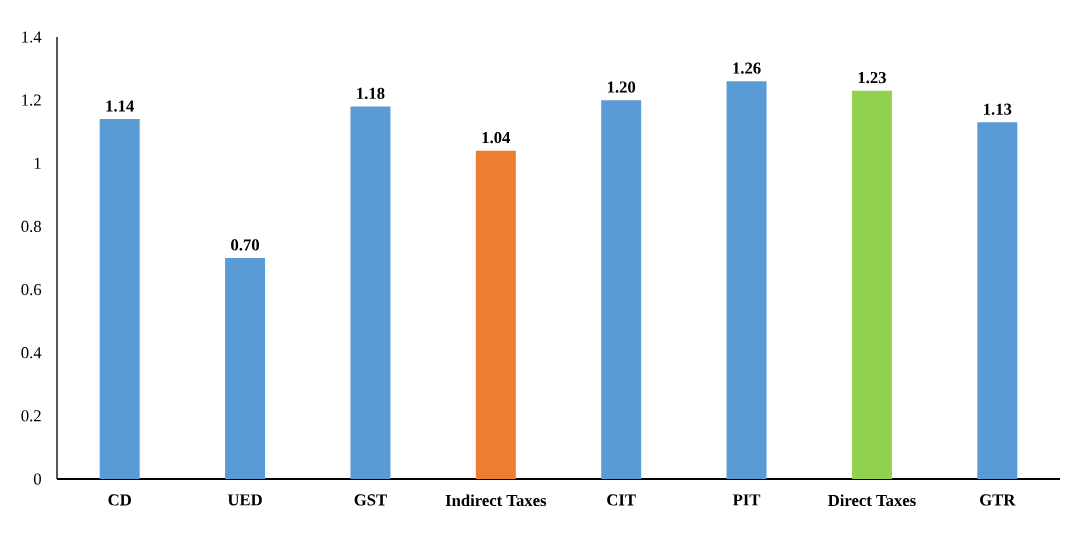 The image size is (1066, 547). What do you see at coordinates (371, 93) in the screenshot?
I see `data-label: 1.18` at bounding box center [371, 93].